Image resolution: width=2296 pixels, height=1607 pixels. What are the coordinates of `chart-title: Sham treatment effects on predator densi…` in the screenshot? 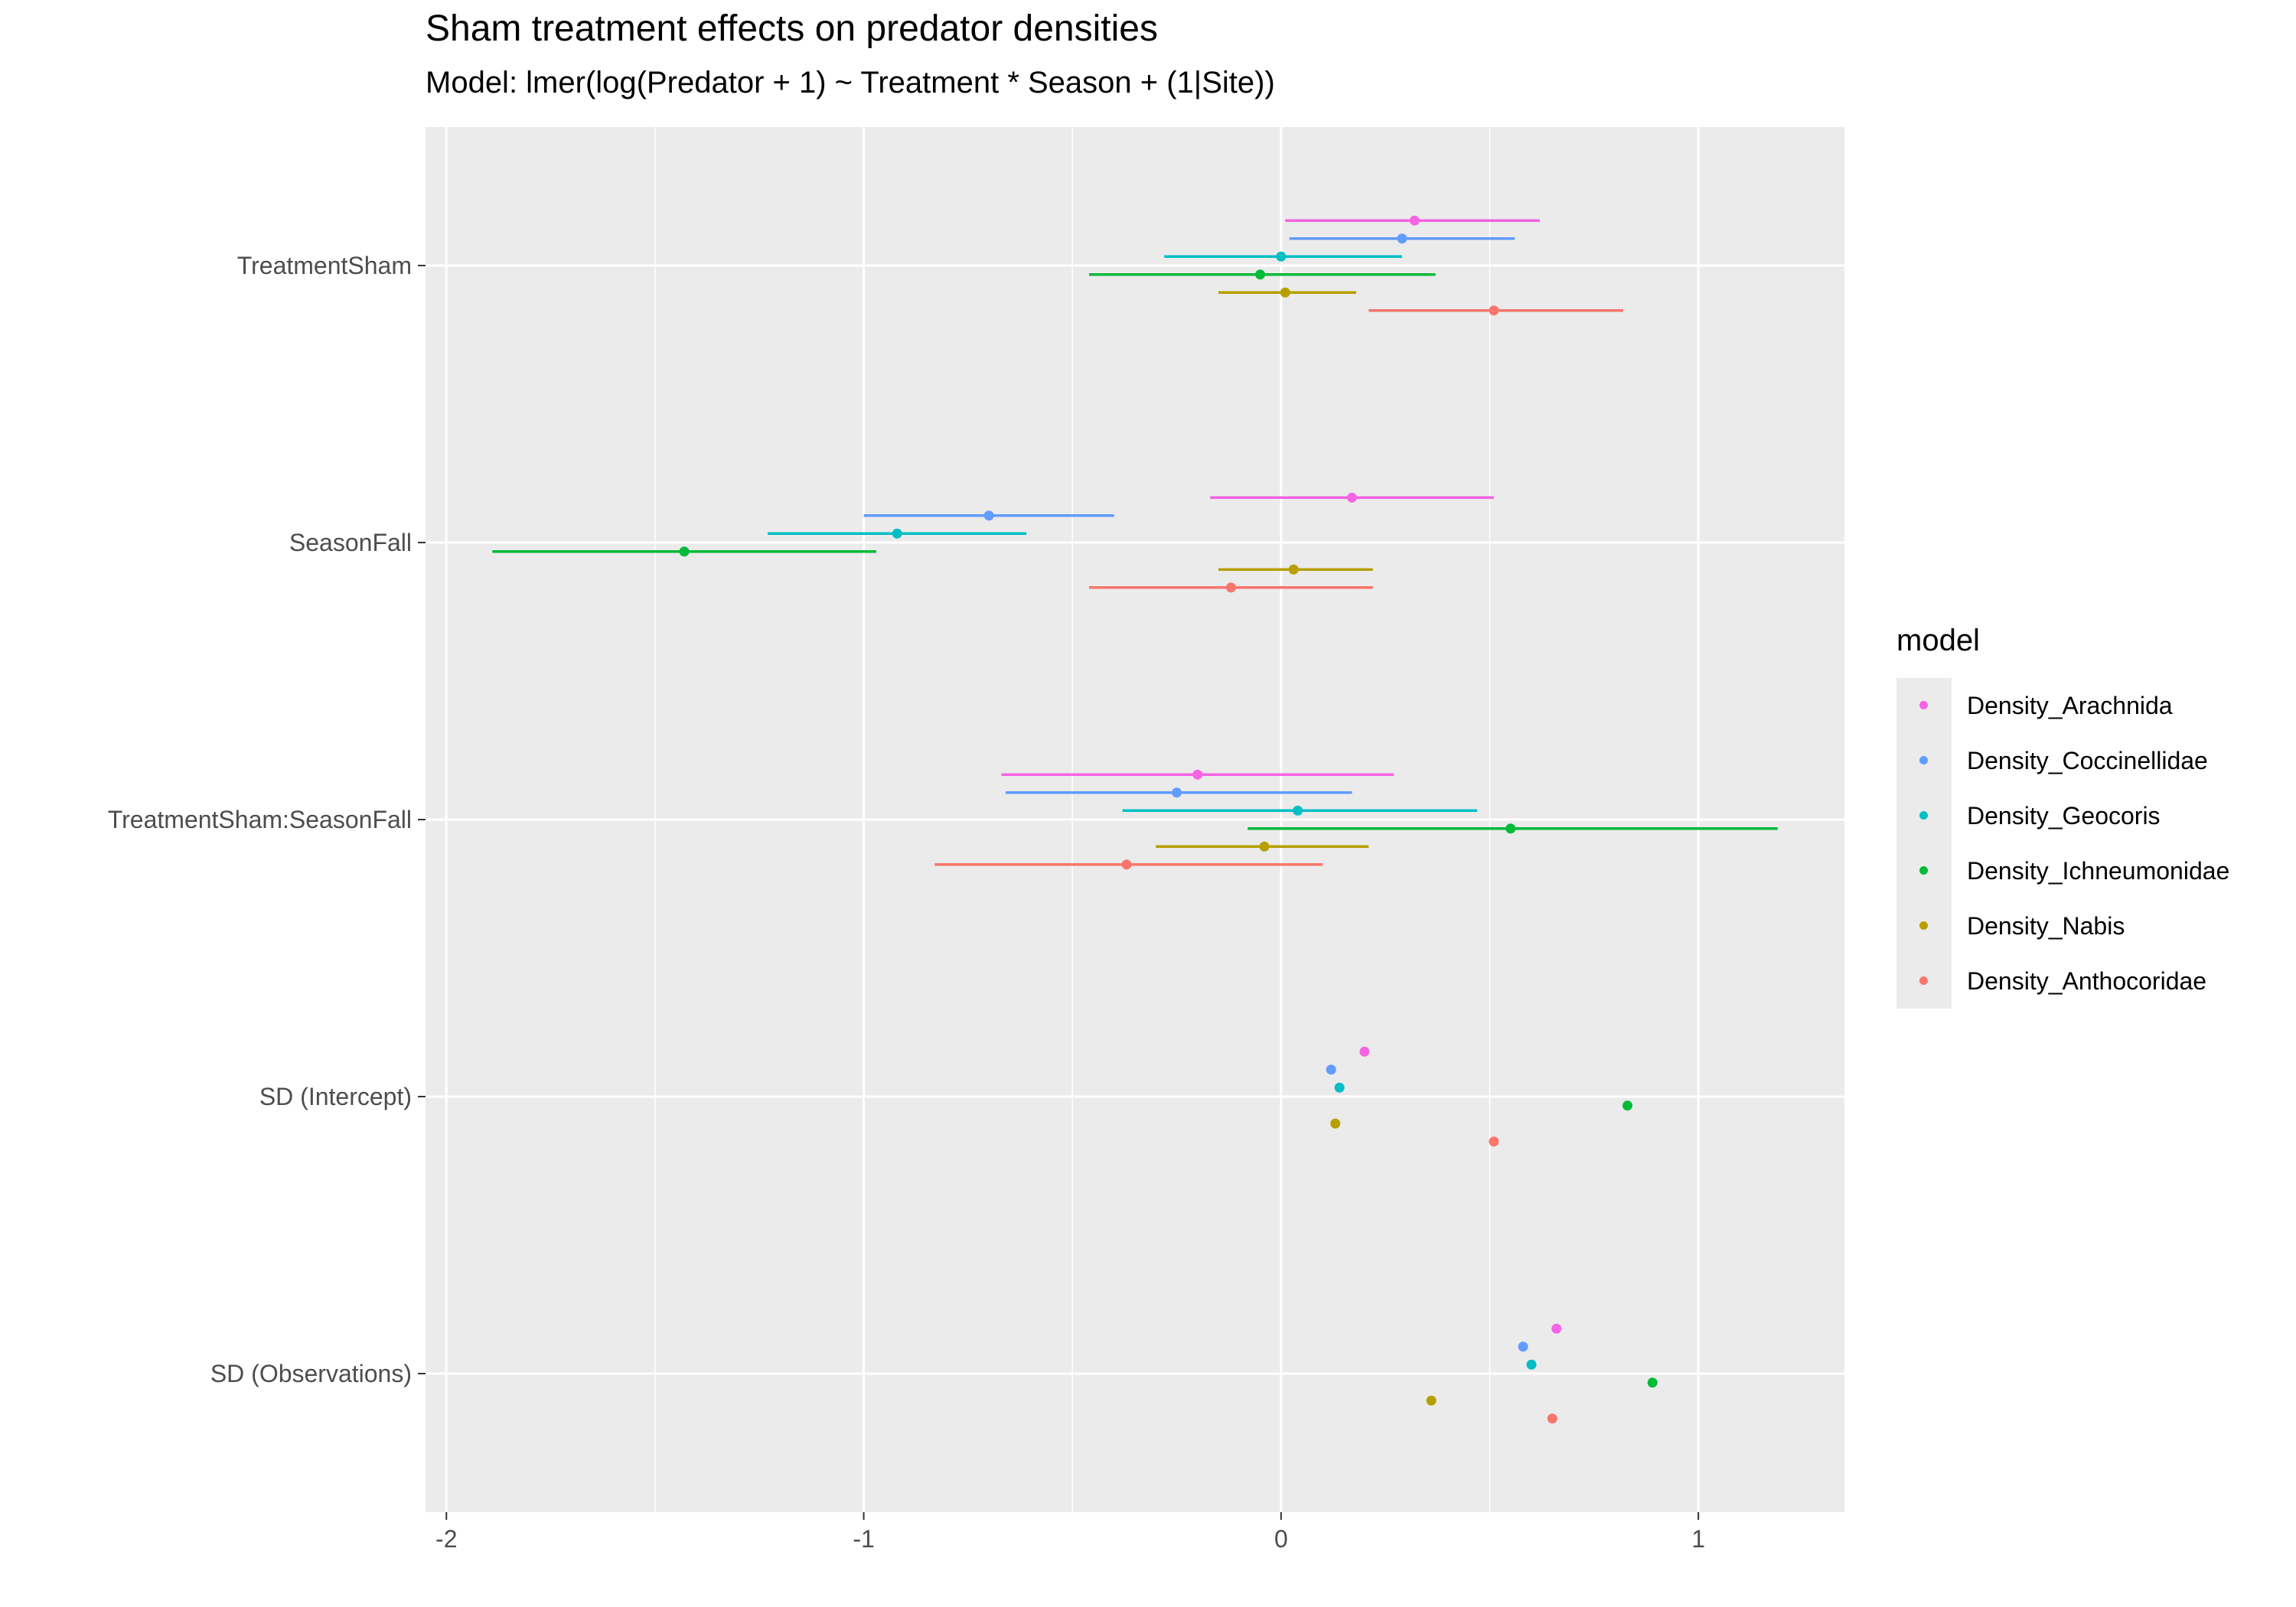 It's located at (792, 28).